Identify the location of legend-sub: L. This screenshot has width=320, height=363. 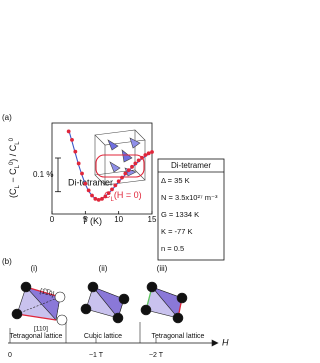
(113, 200).